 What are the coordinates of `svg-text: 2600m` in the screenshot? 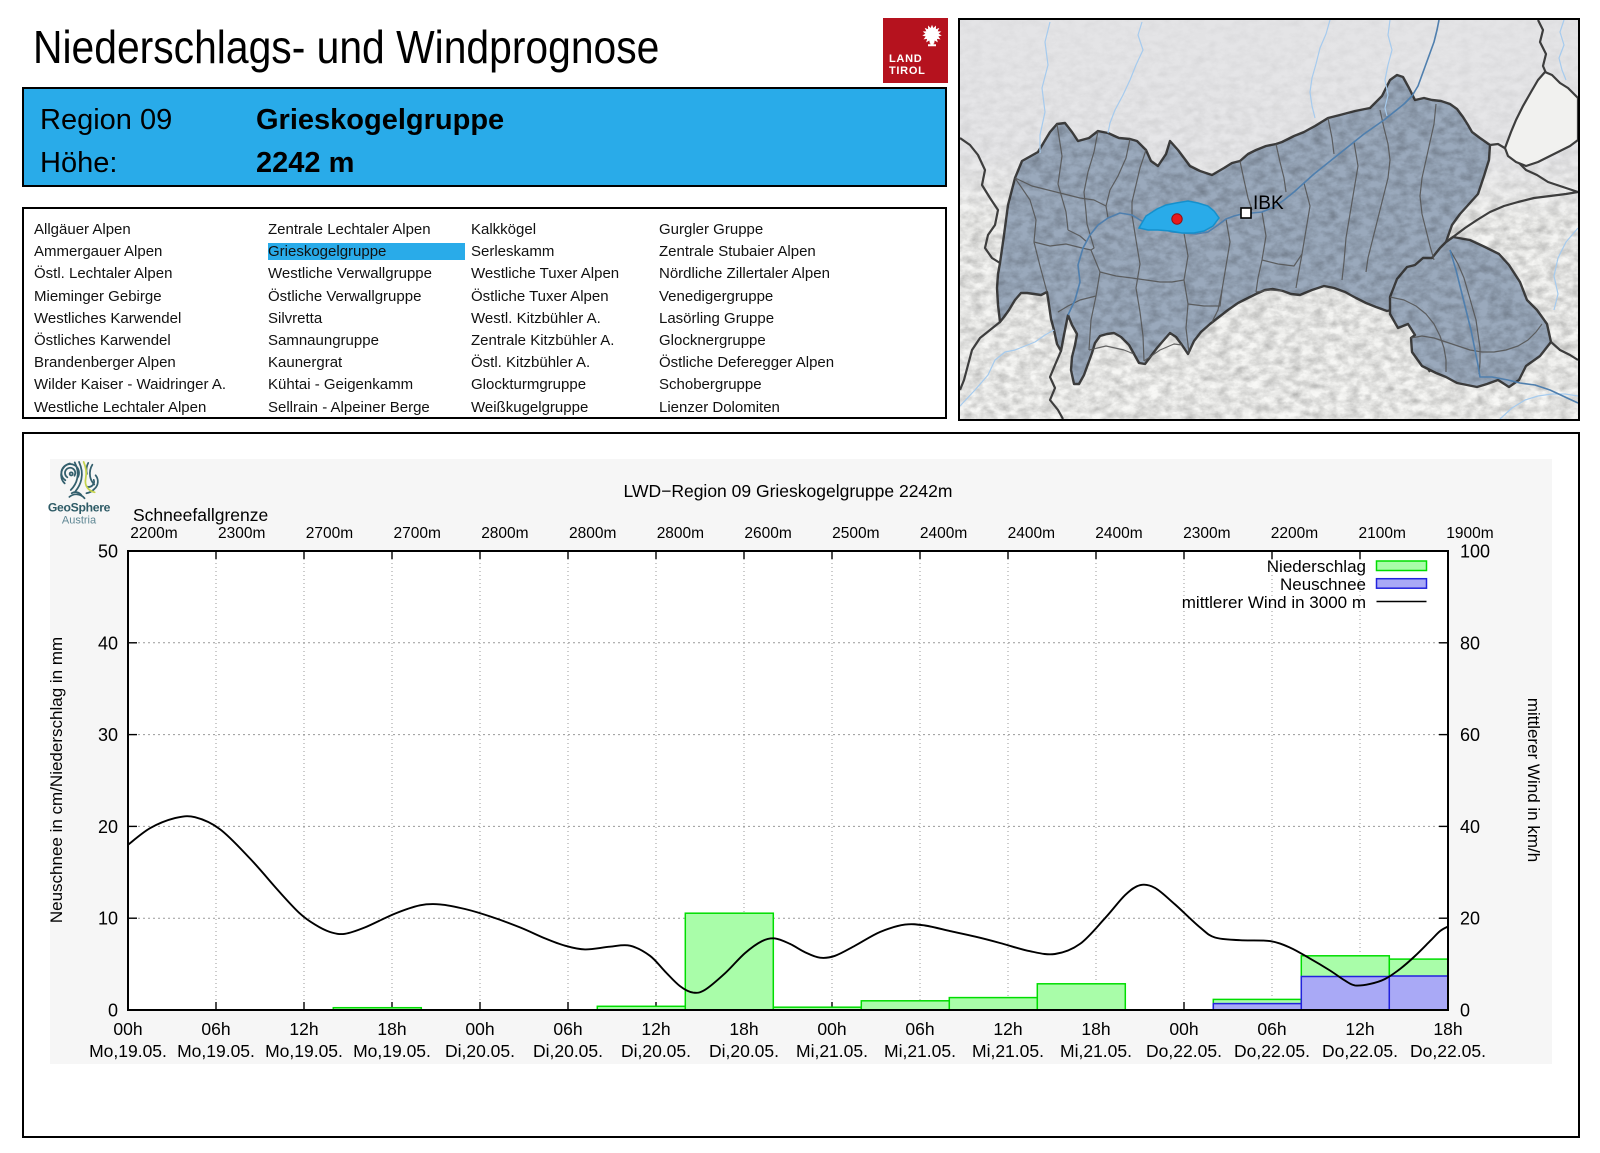 It's located at (767, 533).